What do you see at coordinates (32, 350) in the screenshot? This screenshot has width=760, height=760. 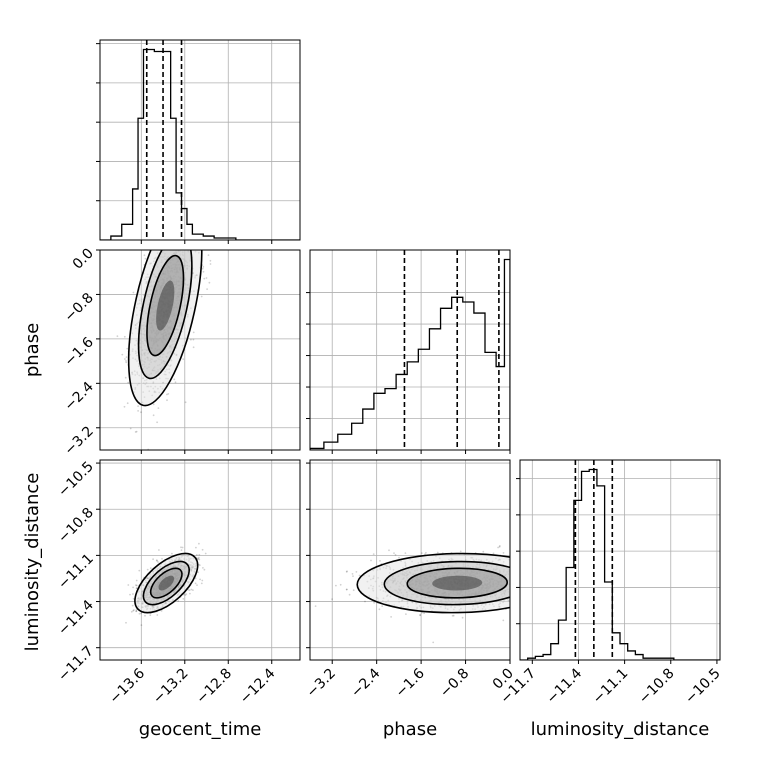 I see `ylabel-phase: phase` at bounding box center [32, 350].